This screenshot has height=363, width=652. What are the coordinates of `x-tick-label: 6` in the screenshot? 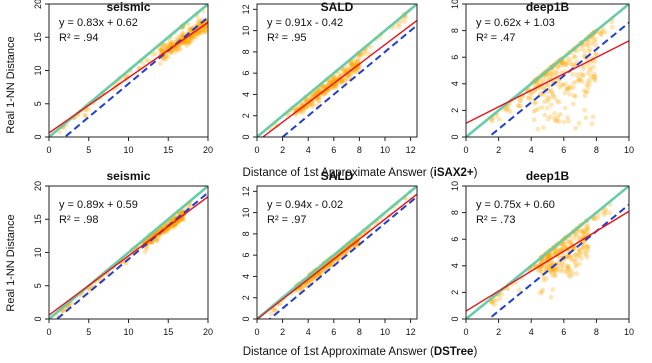 It's located at (333, 150).